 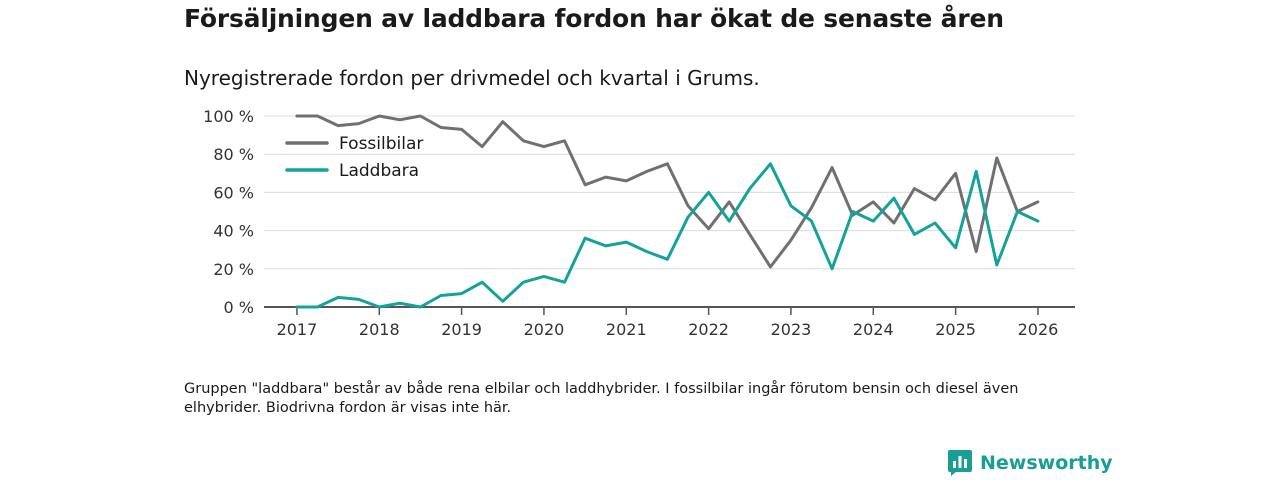 What do you see at coordinates (960, 463) in the screenshot?
I see `newsworthy-logo-icon` at bounding box center [960, 463].